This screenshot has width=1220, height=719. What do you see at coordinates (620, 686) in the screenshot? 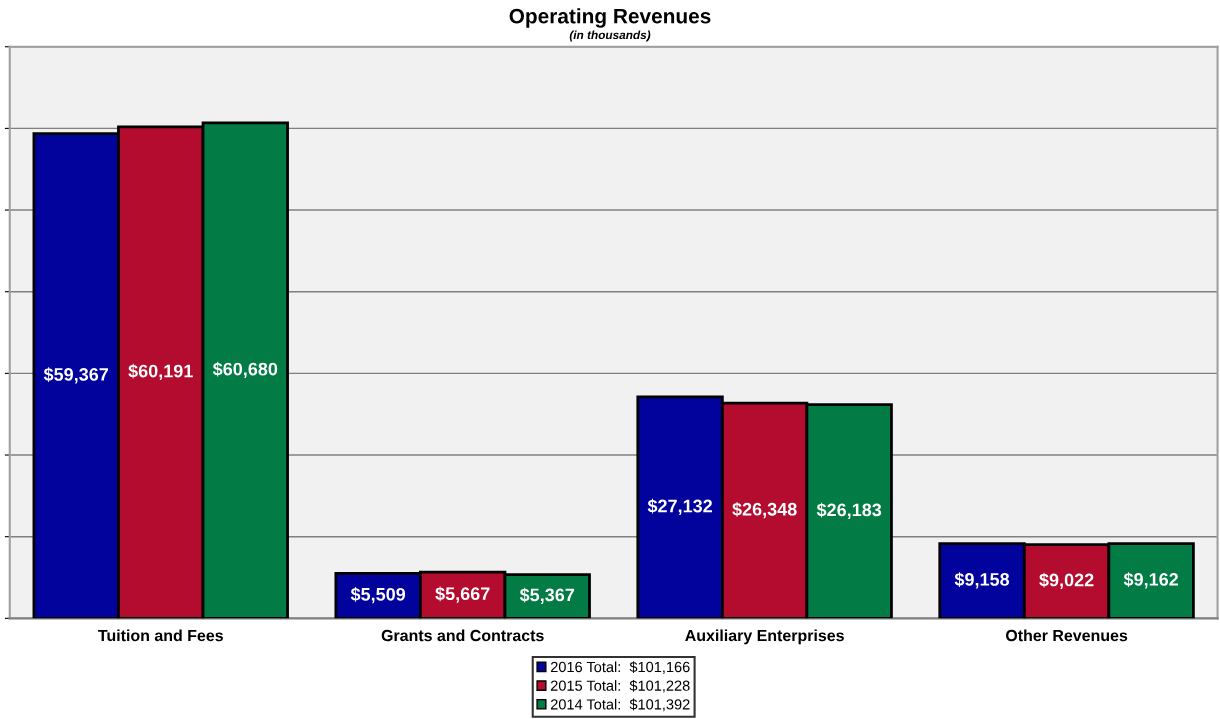
I see `legend-label: 2015 Total: $101,228` at bounding box center [620, 686].